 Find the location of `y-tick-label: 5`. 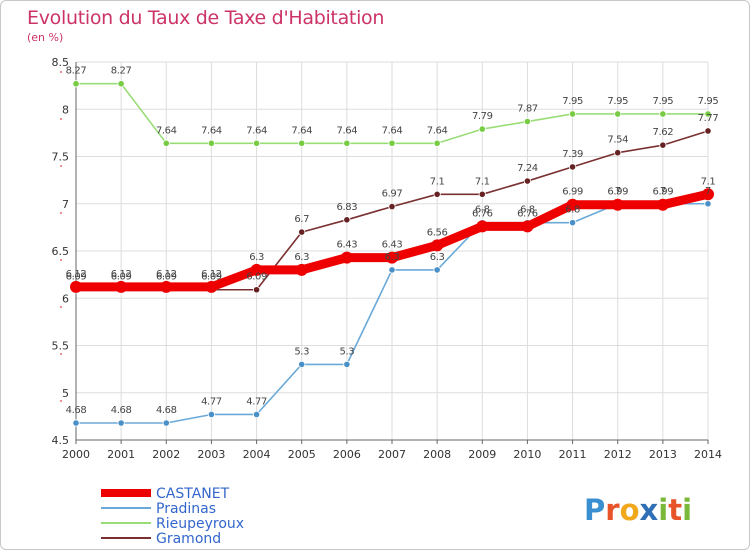

y-tick-label: 5 is located at coordinates (65, 393).